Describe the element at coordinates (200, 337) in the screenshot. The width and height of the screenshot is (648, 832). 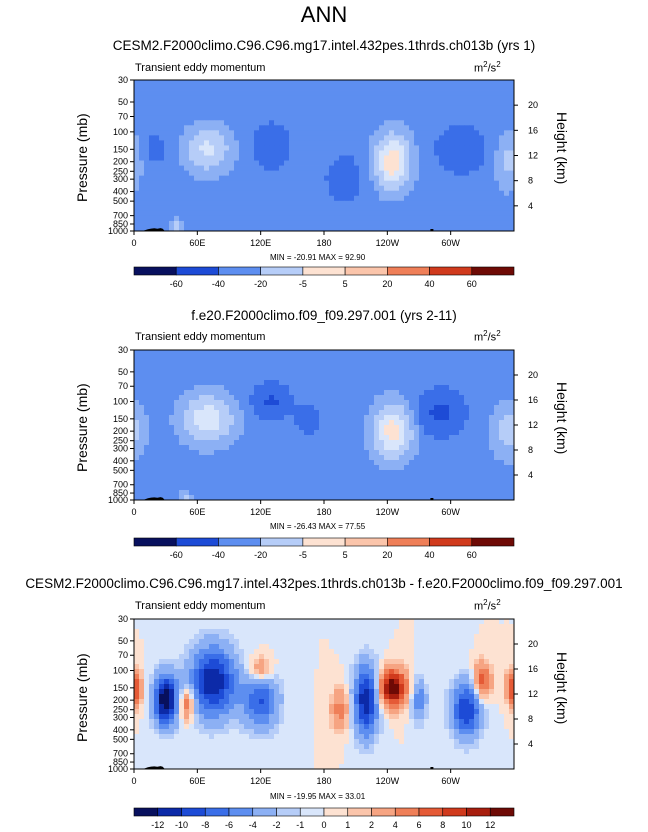
I see `panel-2-subtitle: Transient eddy momentum` at that location.